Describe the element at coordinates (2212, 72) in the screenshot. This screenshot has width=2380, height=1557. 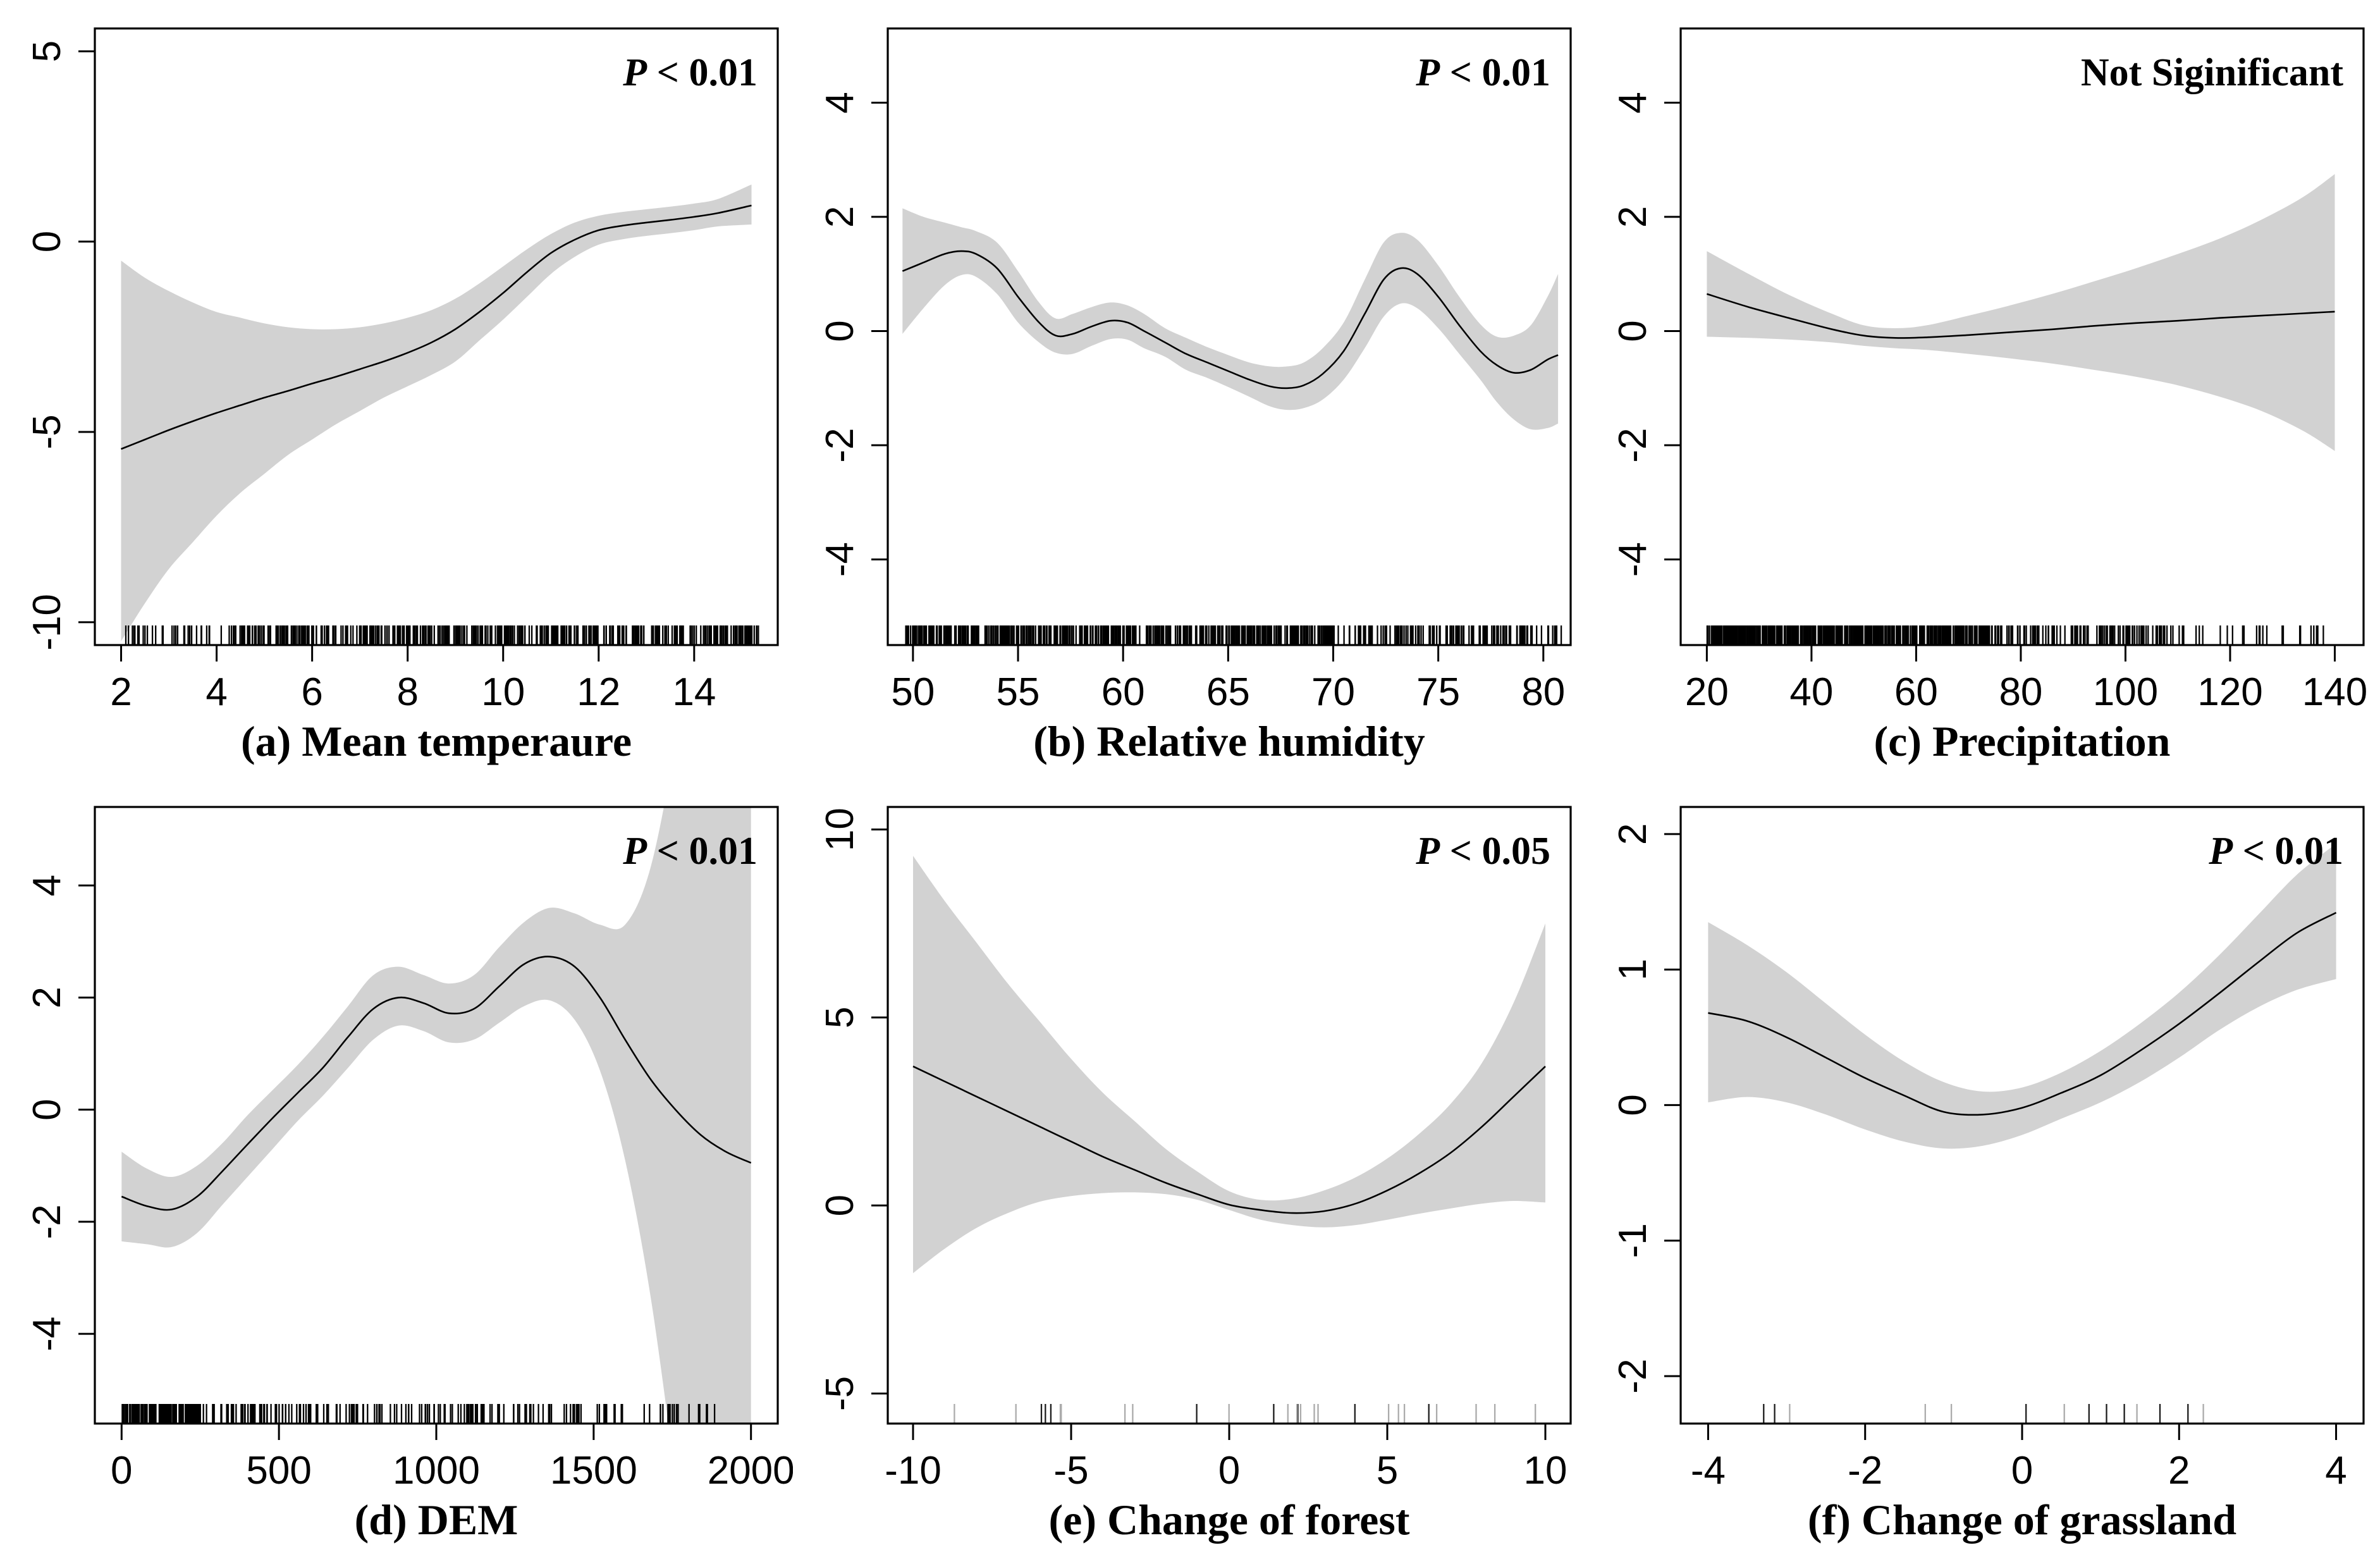
I see `significance-label: Not Siginificant` at that location.